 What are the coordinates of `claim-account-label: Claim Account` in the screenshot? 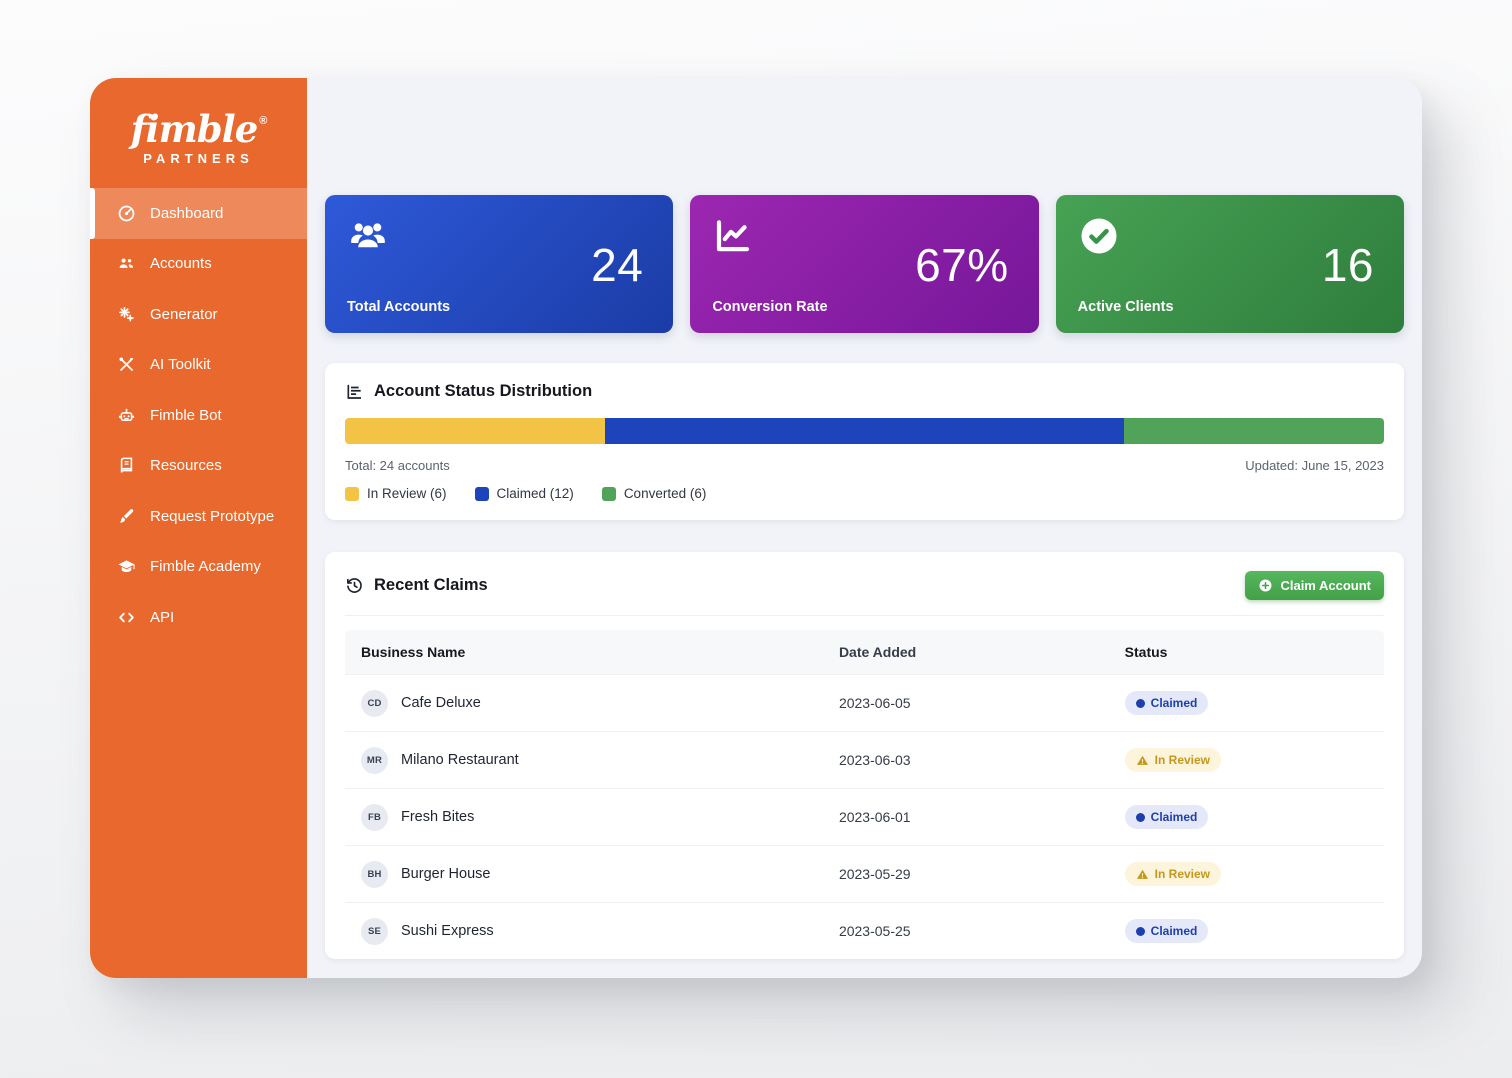 It's located at (1325, 585).